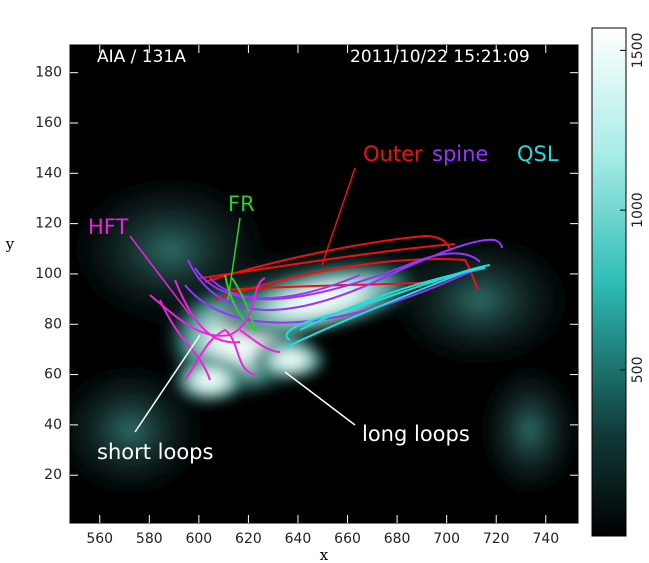 The width and height of the screenshot is (649, 563). Describe the element at coordinates (53, 425) in the screenshot. I see `y-tick-label: 40` at that location.